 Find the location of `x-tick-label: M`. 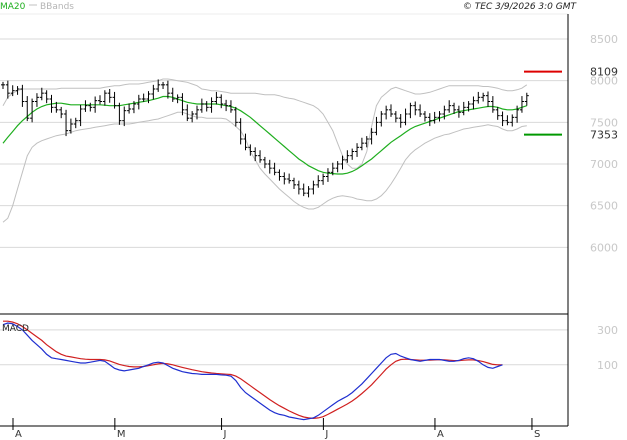

x-tick-label: M is located at coordinates (121, 434).